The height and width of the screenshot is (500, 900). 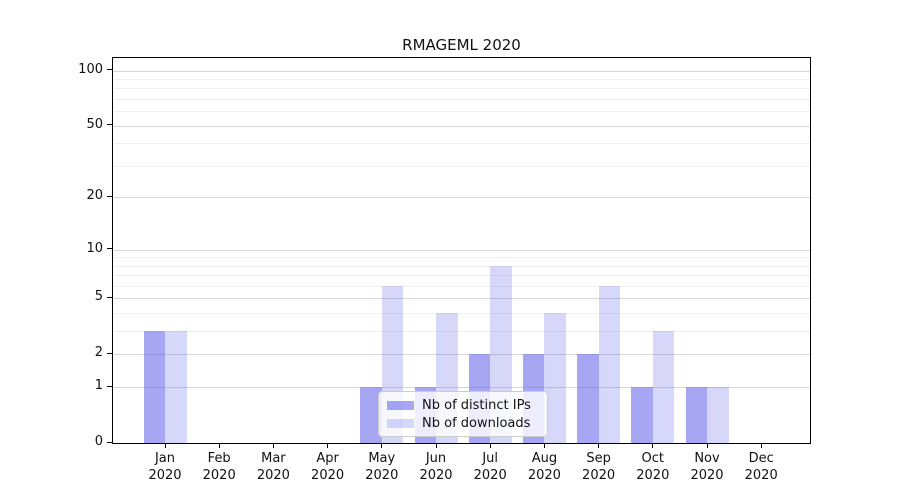 What do you see at coordinates (476, 423) in the screenshot?
I see `legend-label-downloads: Nb of downloads` at bounding box center [476, 423].